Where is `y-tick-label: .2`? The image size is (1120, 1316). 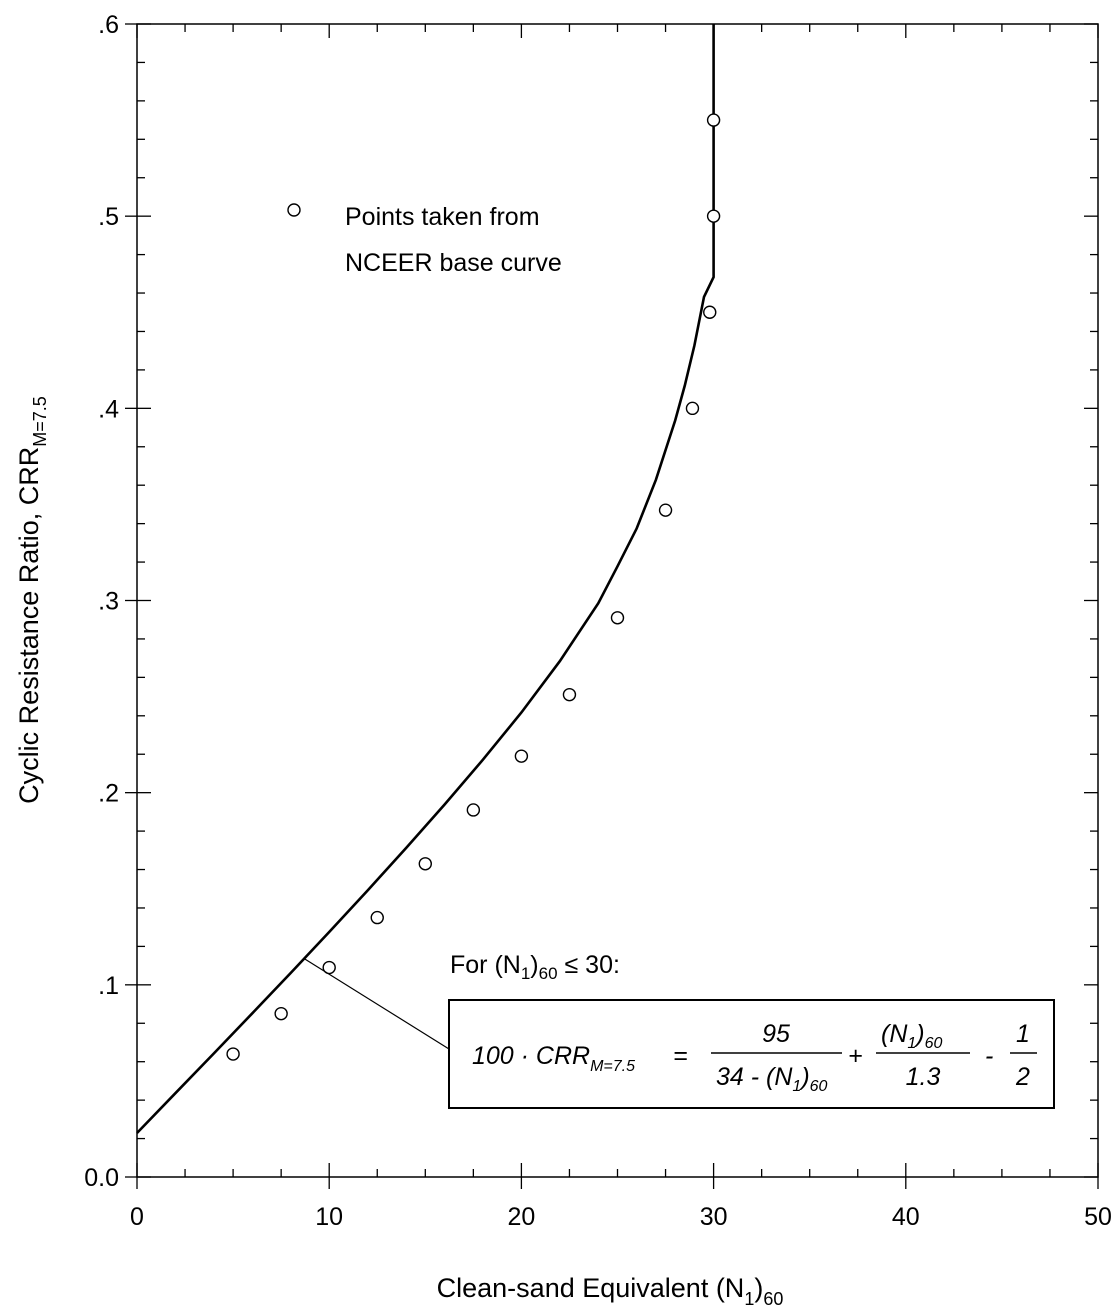
y-tick-label: .2 is located at coordinates (108, 794).